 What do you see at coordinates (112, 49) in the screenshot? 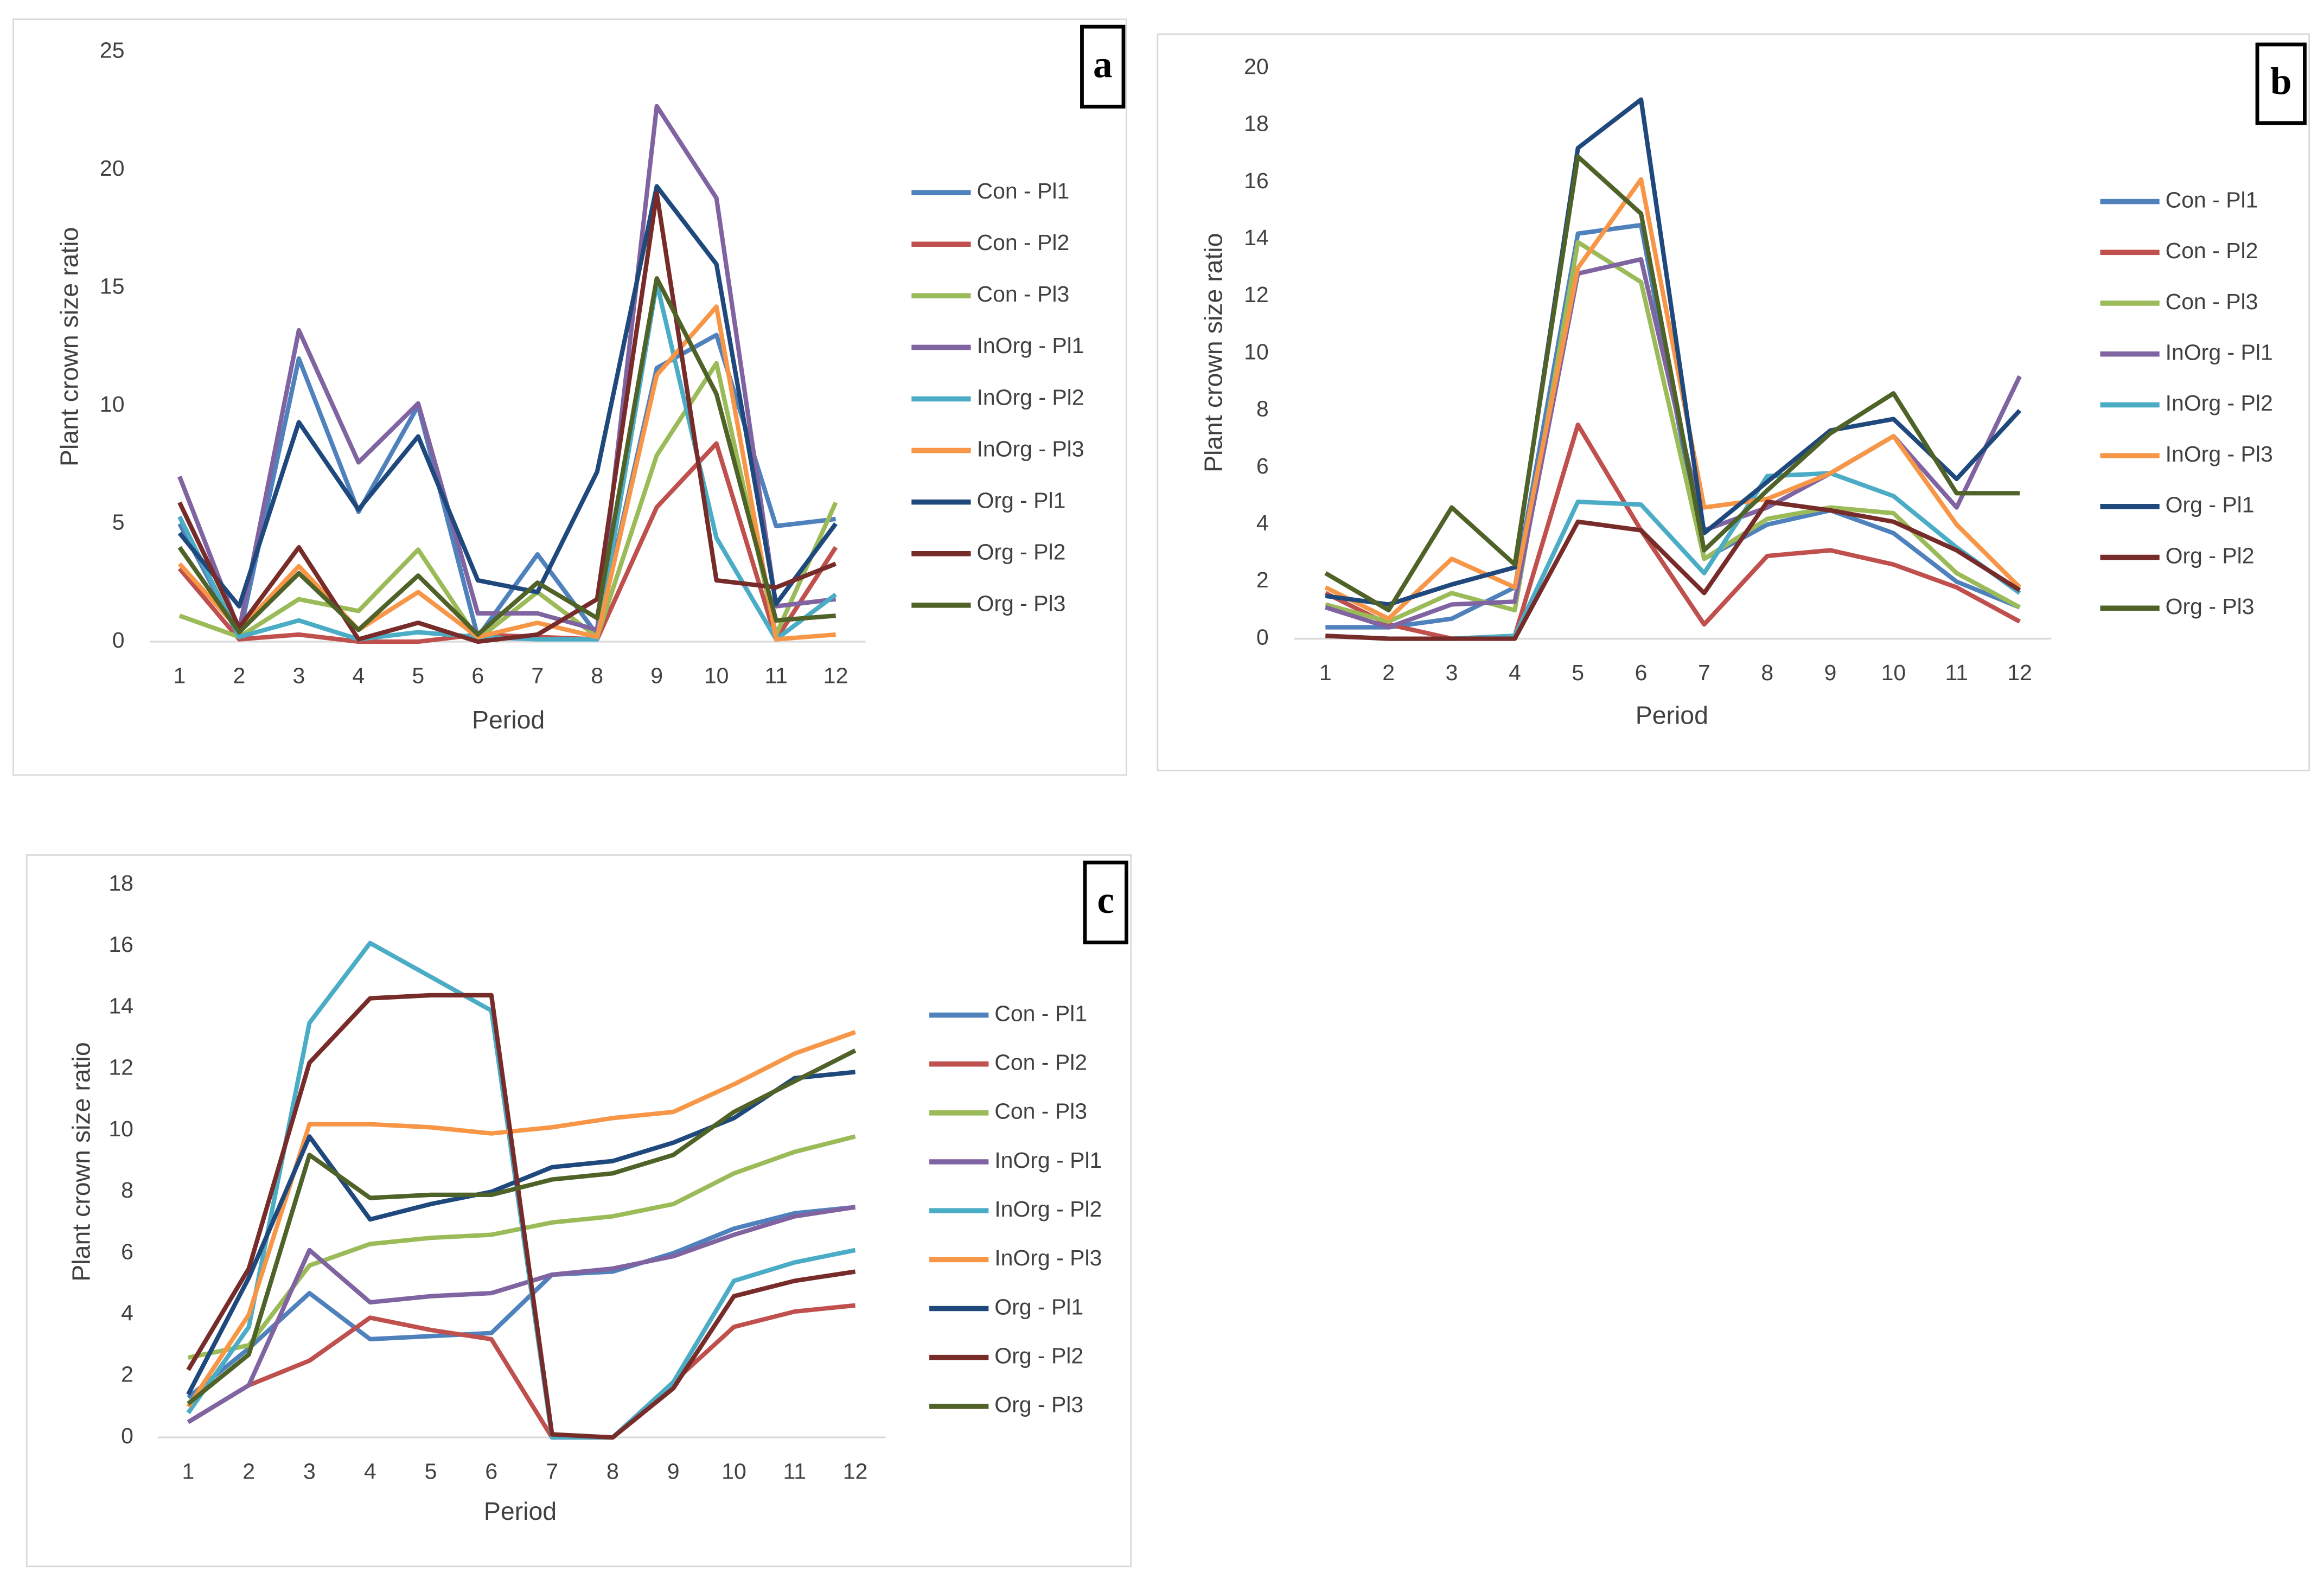
I see `y-tick-label: 25` at bounding box center [112, 49].